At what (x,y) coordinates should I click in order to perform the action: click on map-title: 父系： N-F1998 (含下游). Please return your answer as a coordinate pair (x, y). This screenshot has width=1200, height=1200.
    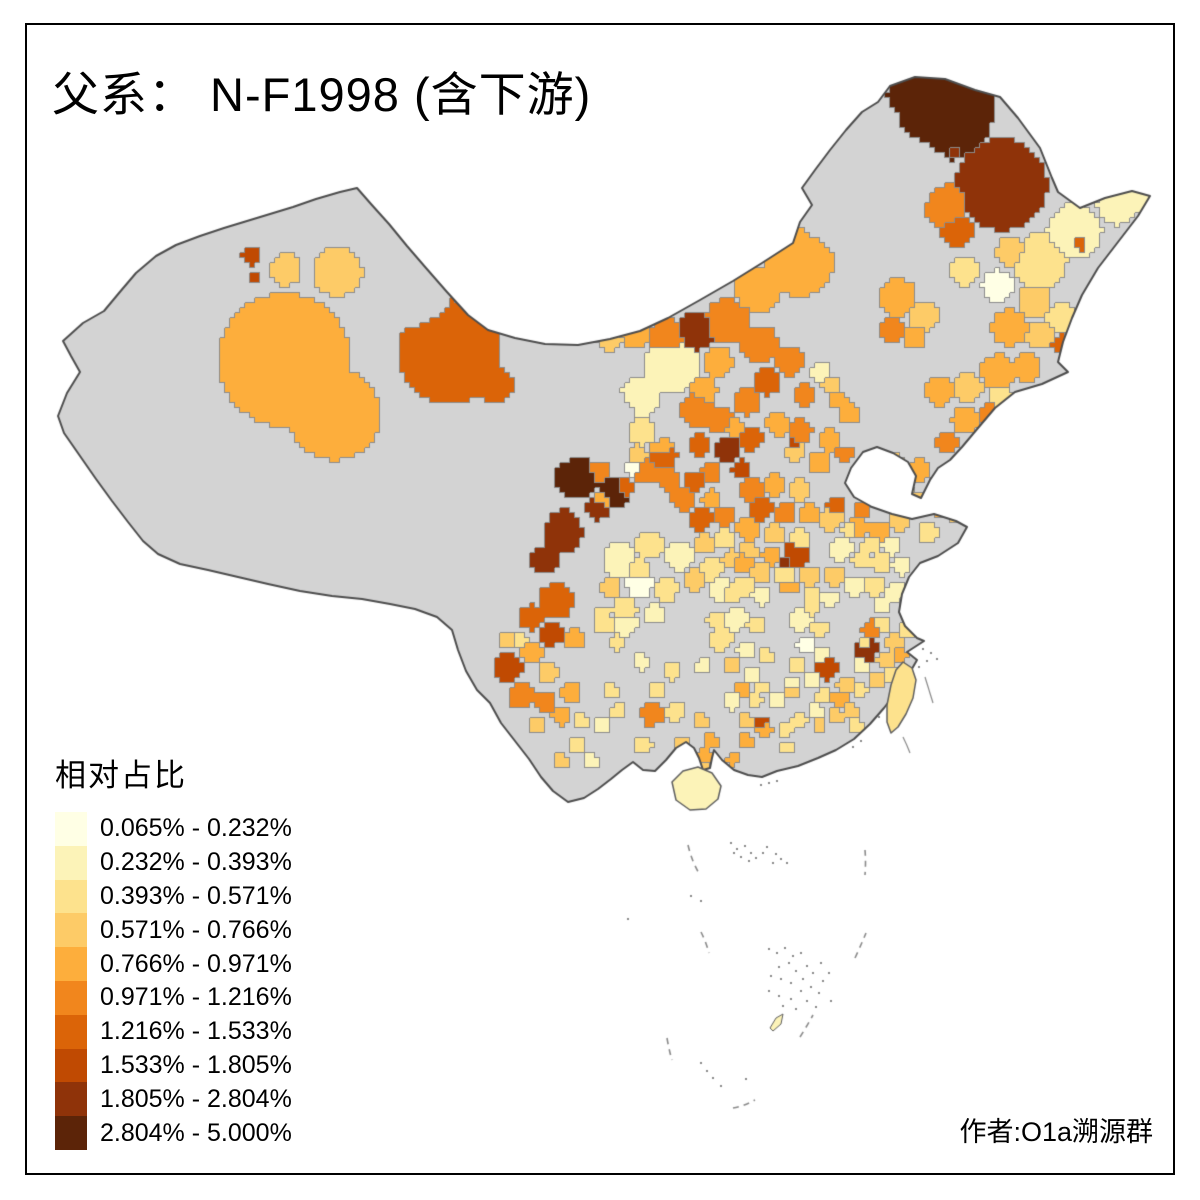
    Looking at the image, I should click on (322, 94).